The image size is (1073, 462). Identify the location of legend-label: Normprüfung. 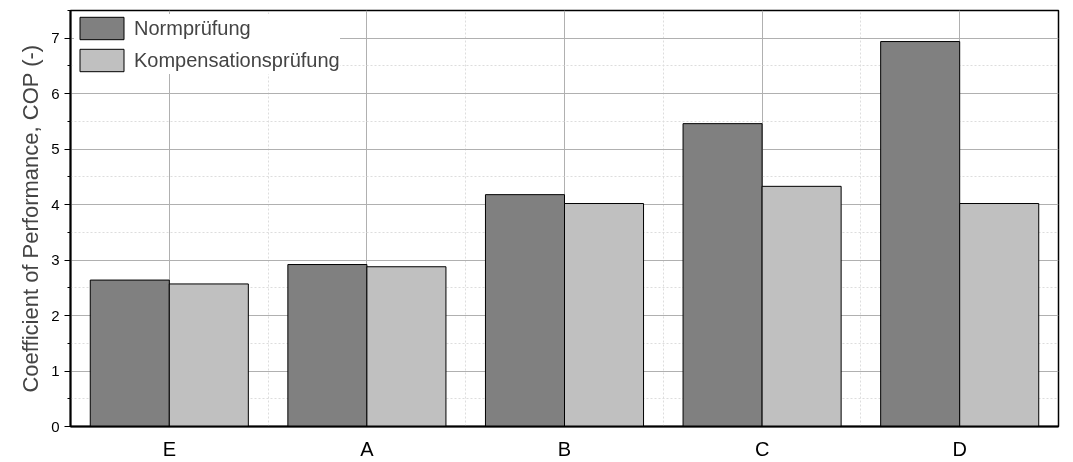
(192, 28).